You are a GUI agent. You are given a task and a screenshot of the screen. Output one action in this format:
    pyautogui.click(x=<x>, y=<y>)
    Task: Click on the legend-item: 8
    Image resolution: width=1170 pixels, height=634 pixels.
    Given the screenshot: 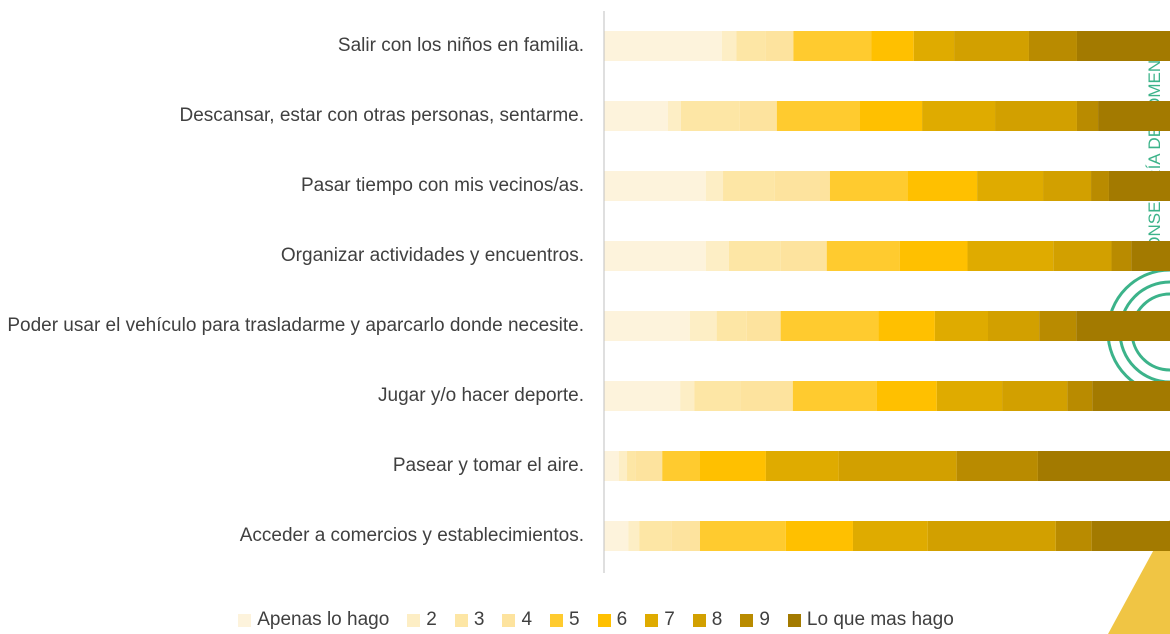 What is the action you would take?
    pyautogui.click(x=707, y=620)
    